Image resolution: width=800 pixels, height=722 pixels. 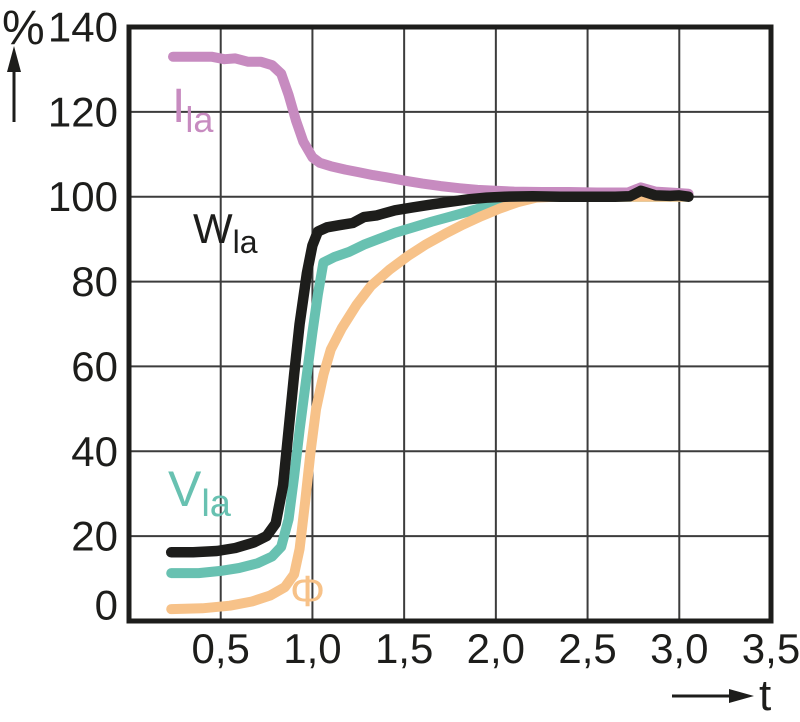 What do you see at coordinates (225, 232) in the screenshot?
I see `series-label-Wla: Wla` at bounding box center [225, 232].